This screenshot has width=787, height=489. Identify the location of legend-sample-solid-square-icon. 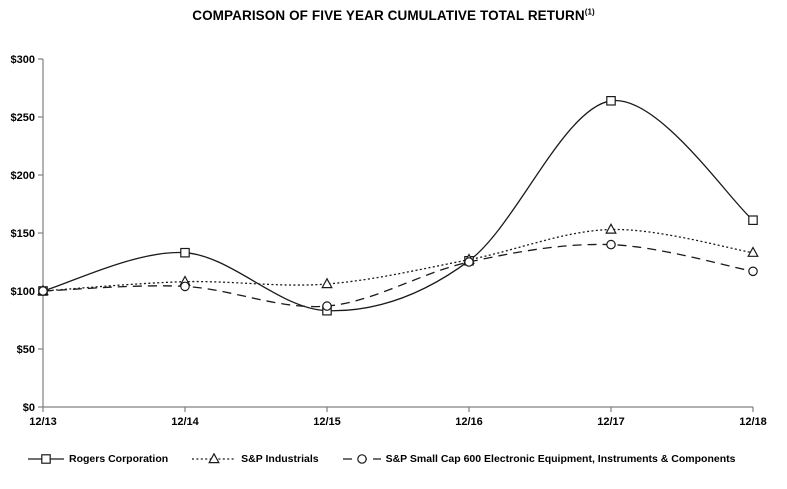
(46, 459).